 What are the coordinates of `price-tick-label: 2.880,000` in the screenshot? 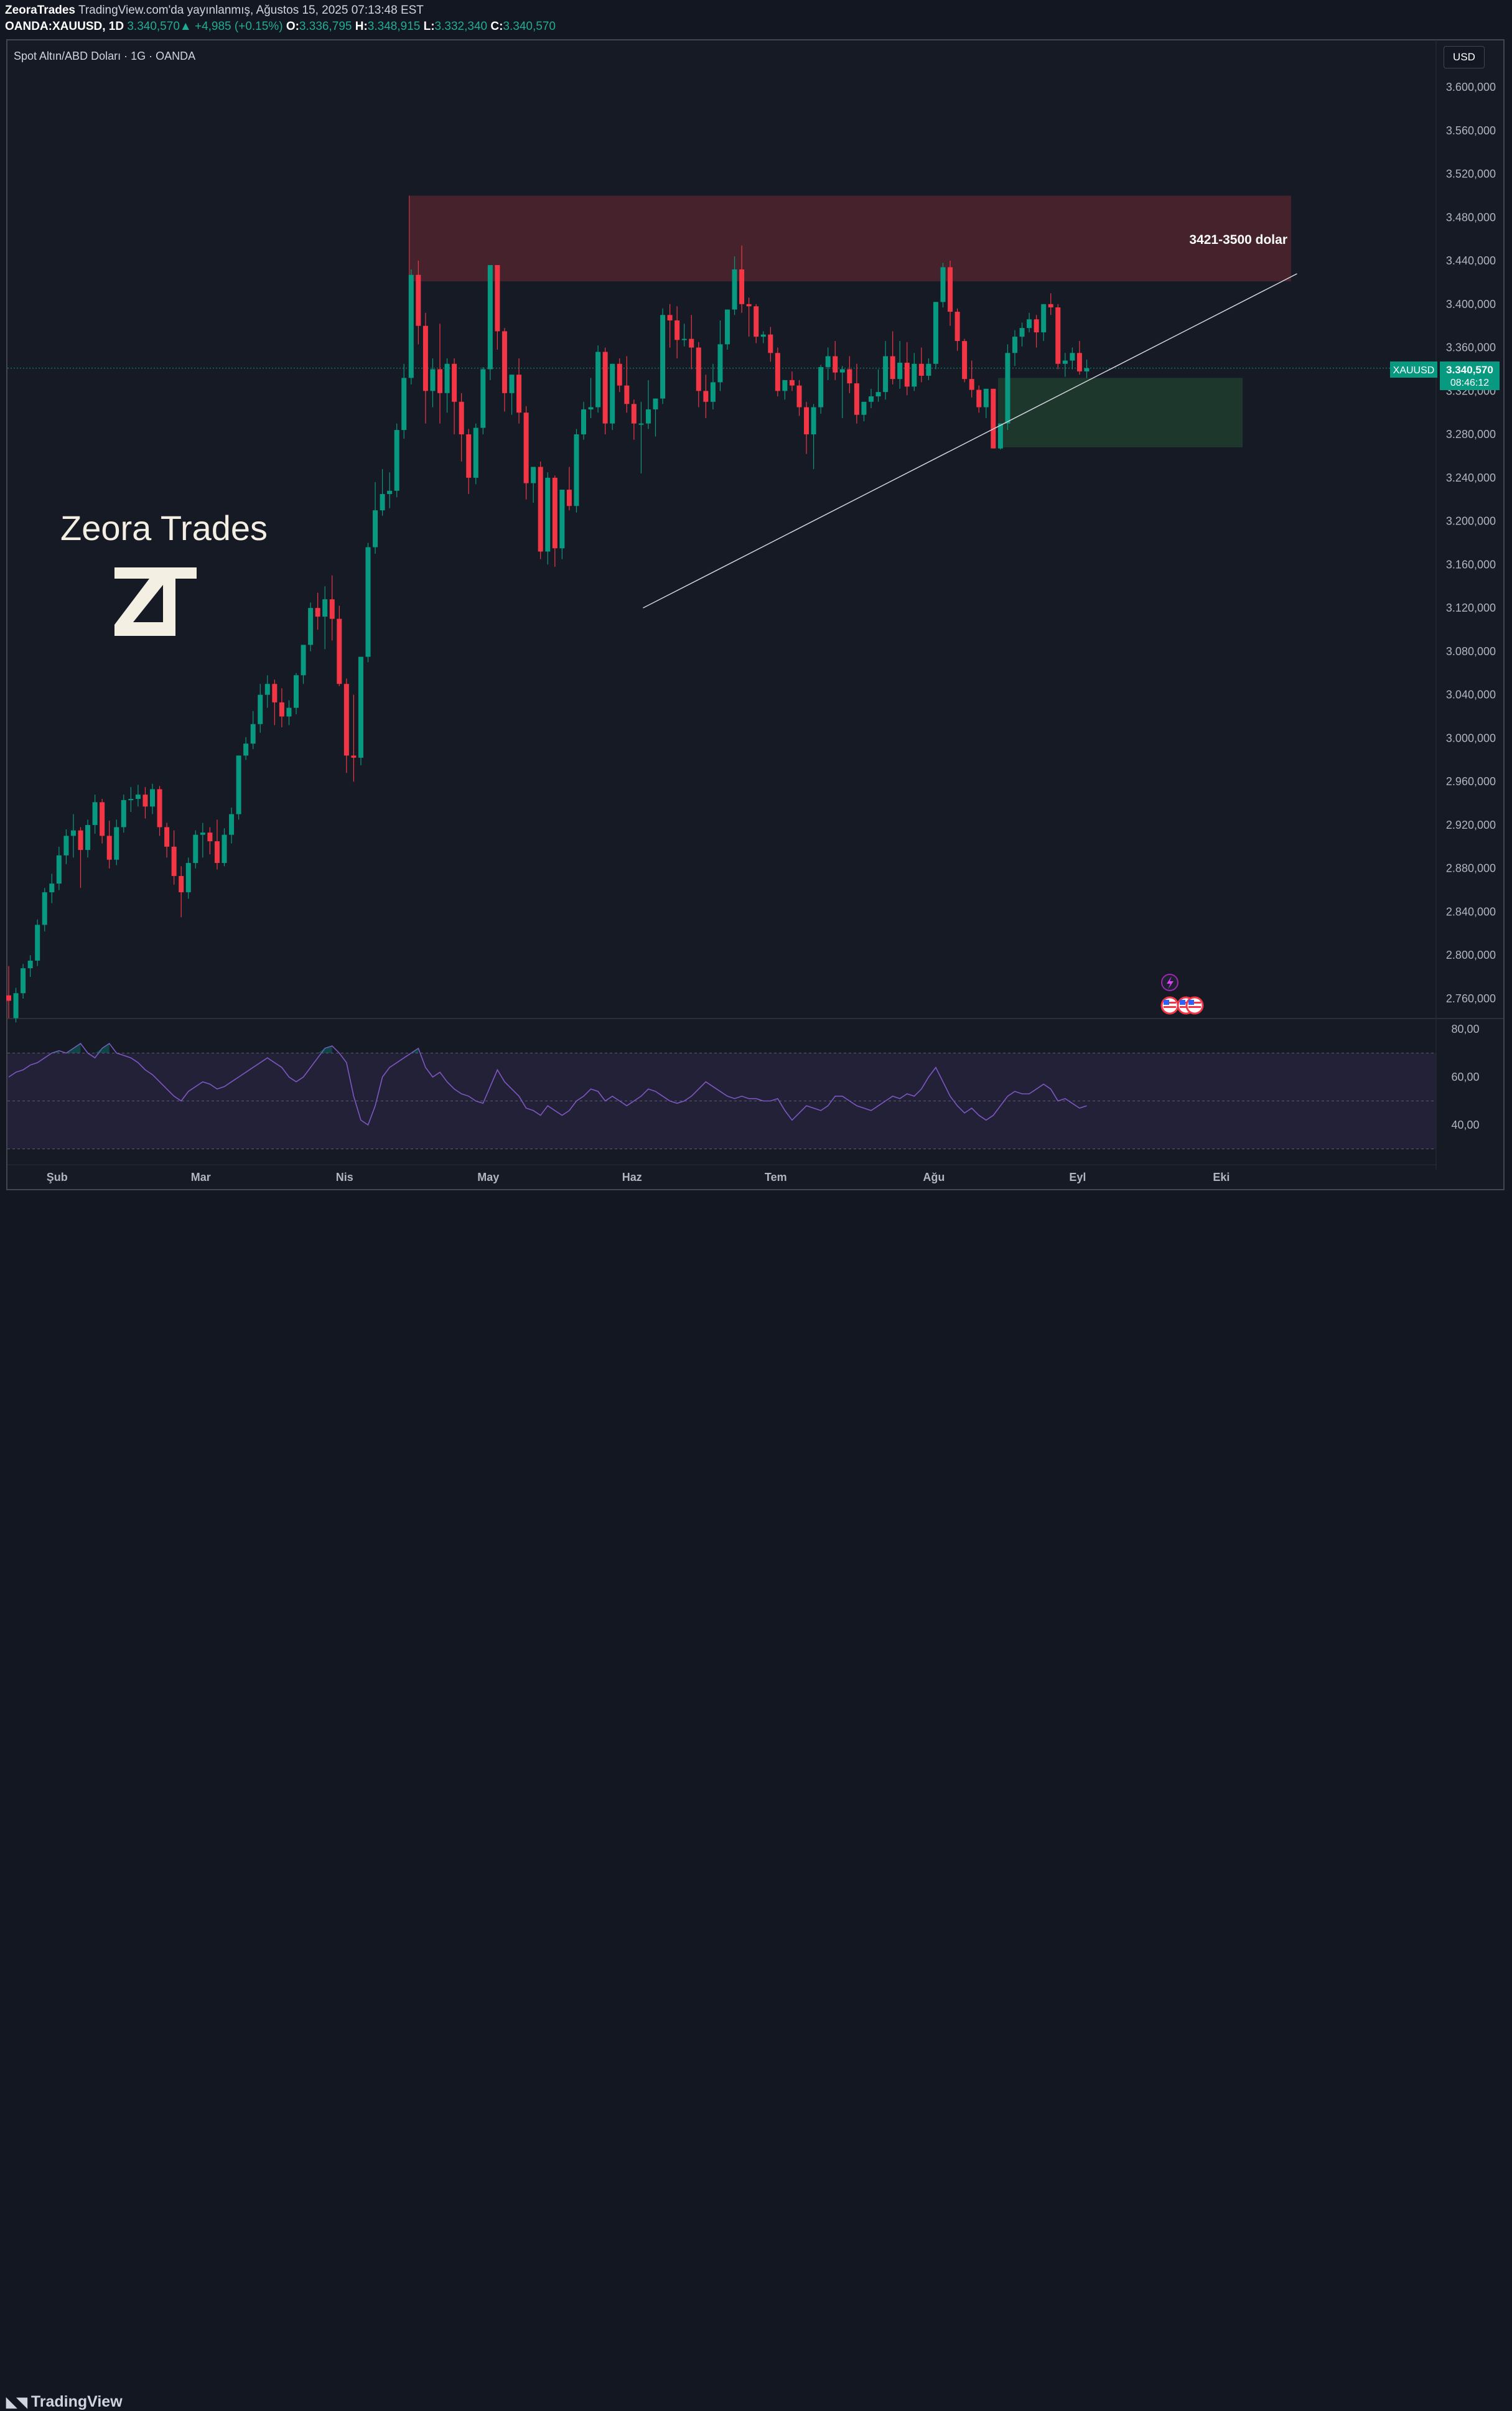 It's located at (1471, 868).